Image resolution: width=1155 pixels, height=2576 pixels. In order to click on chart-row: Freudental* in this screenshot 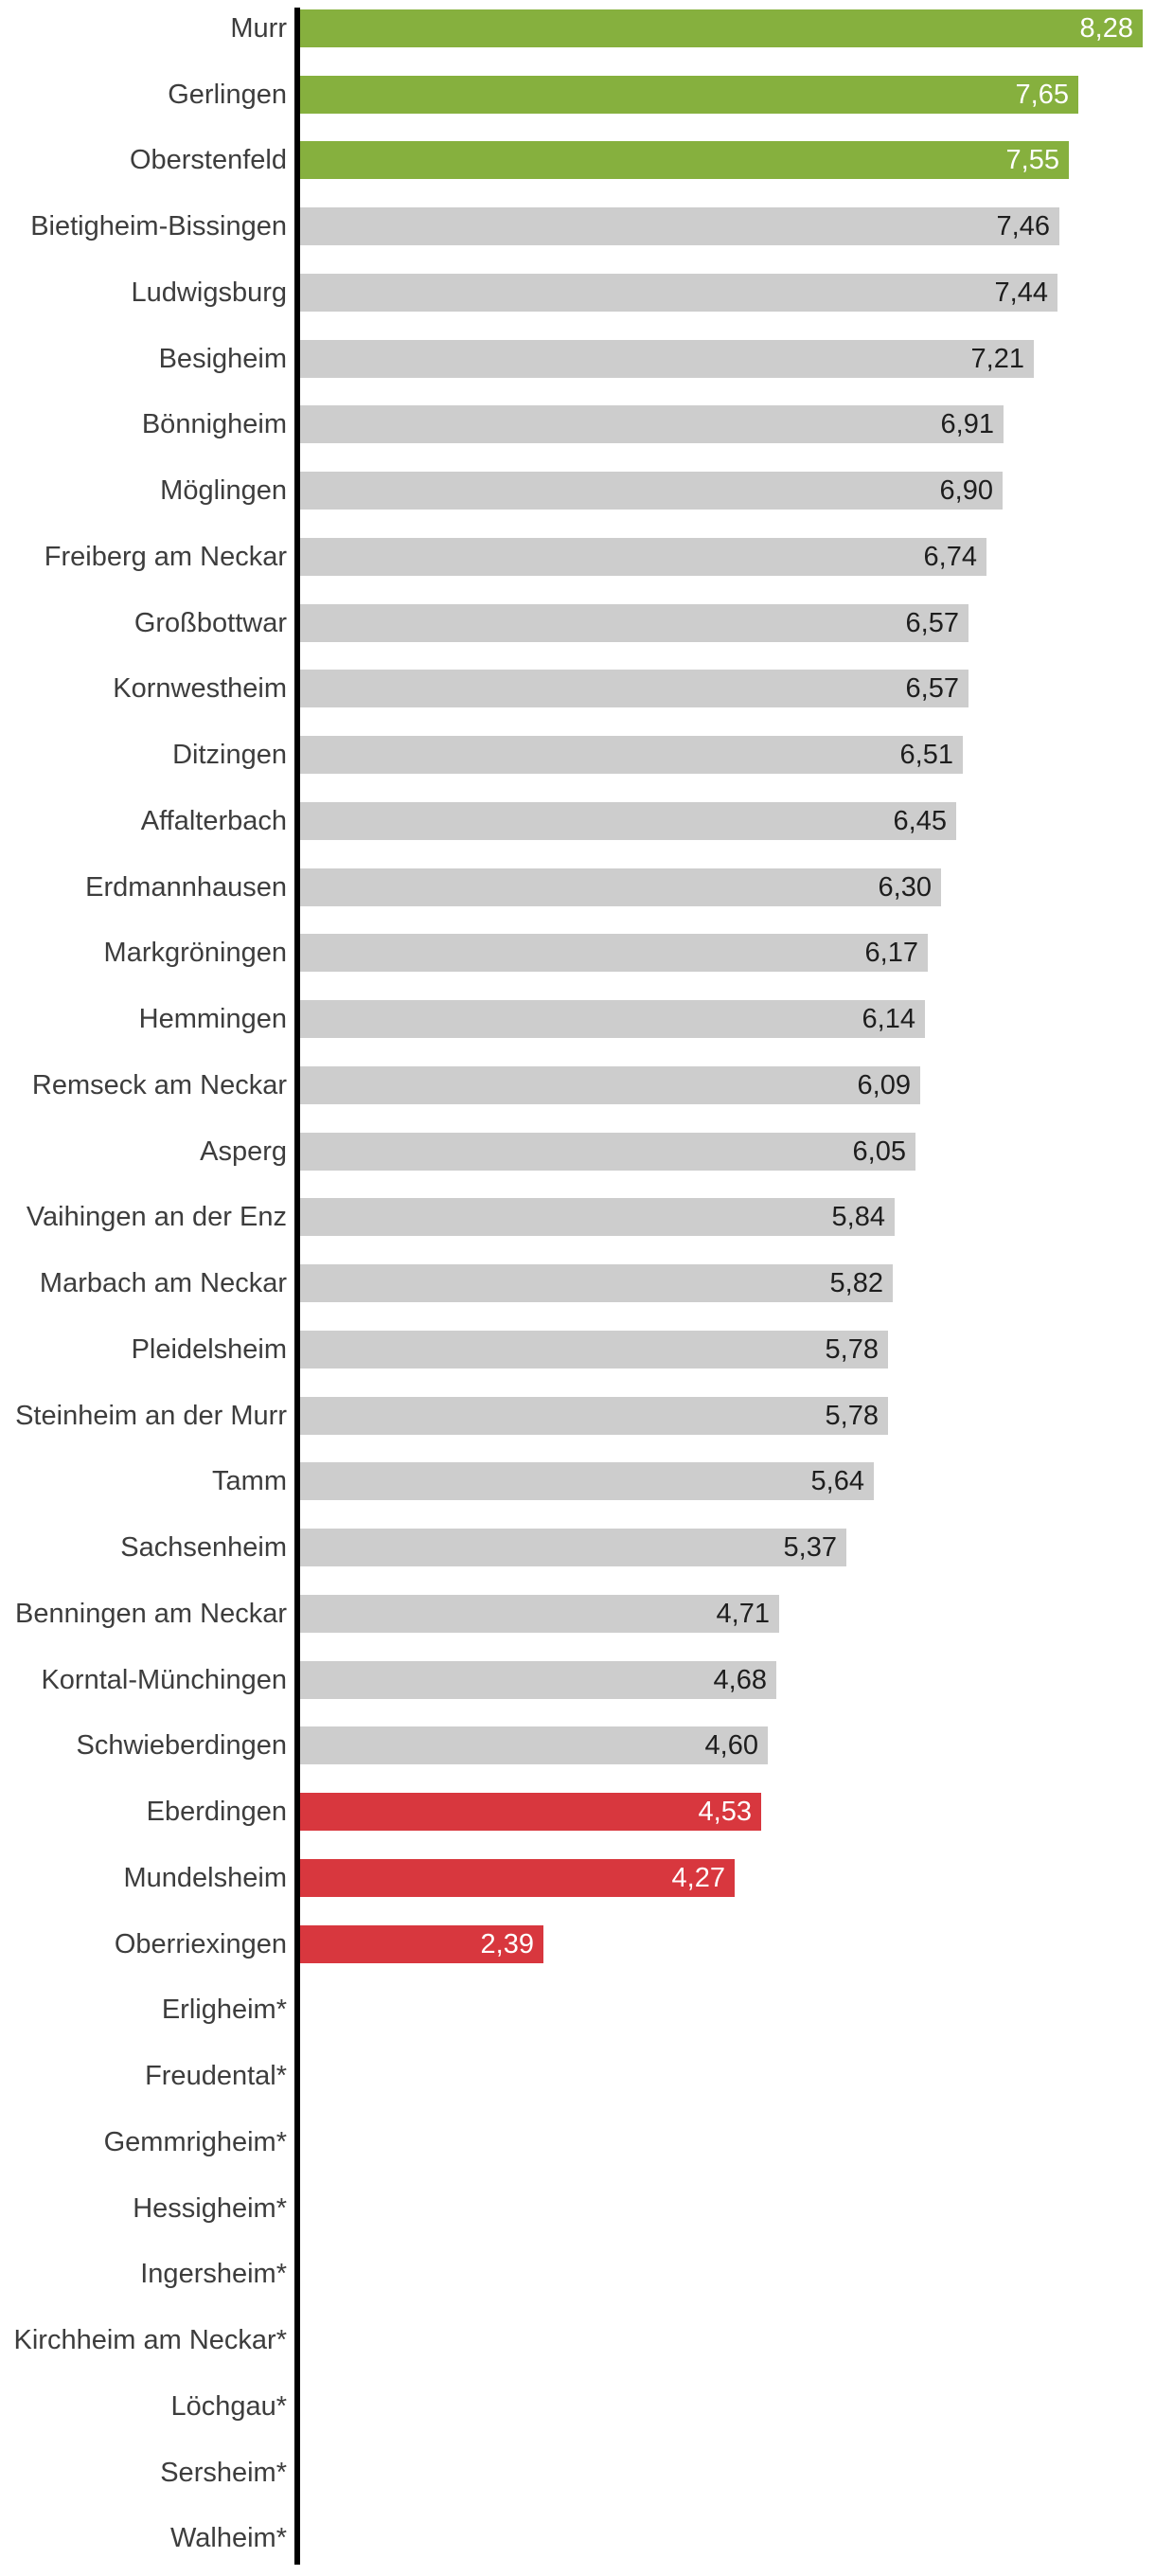, I will do `click(577, 2081)`.